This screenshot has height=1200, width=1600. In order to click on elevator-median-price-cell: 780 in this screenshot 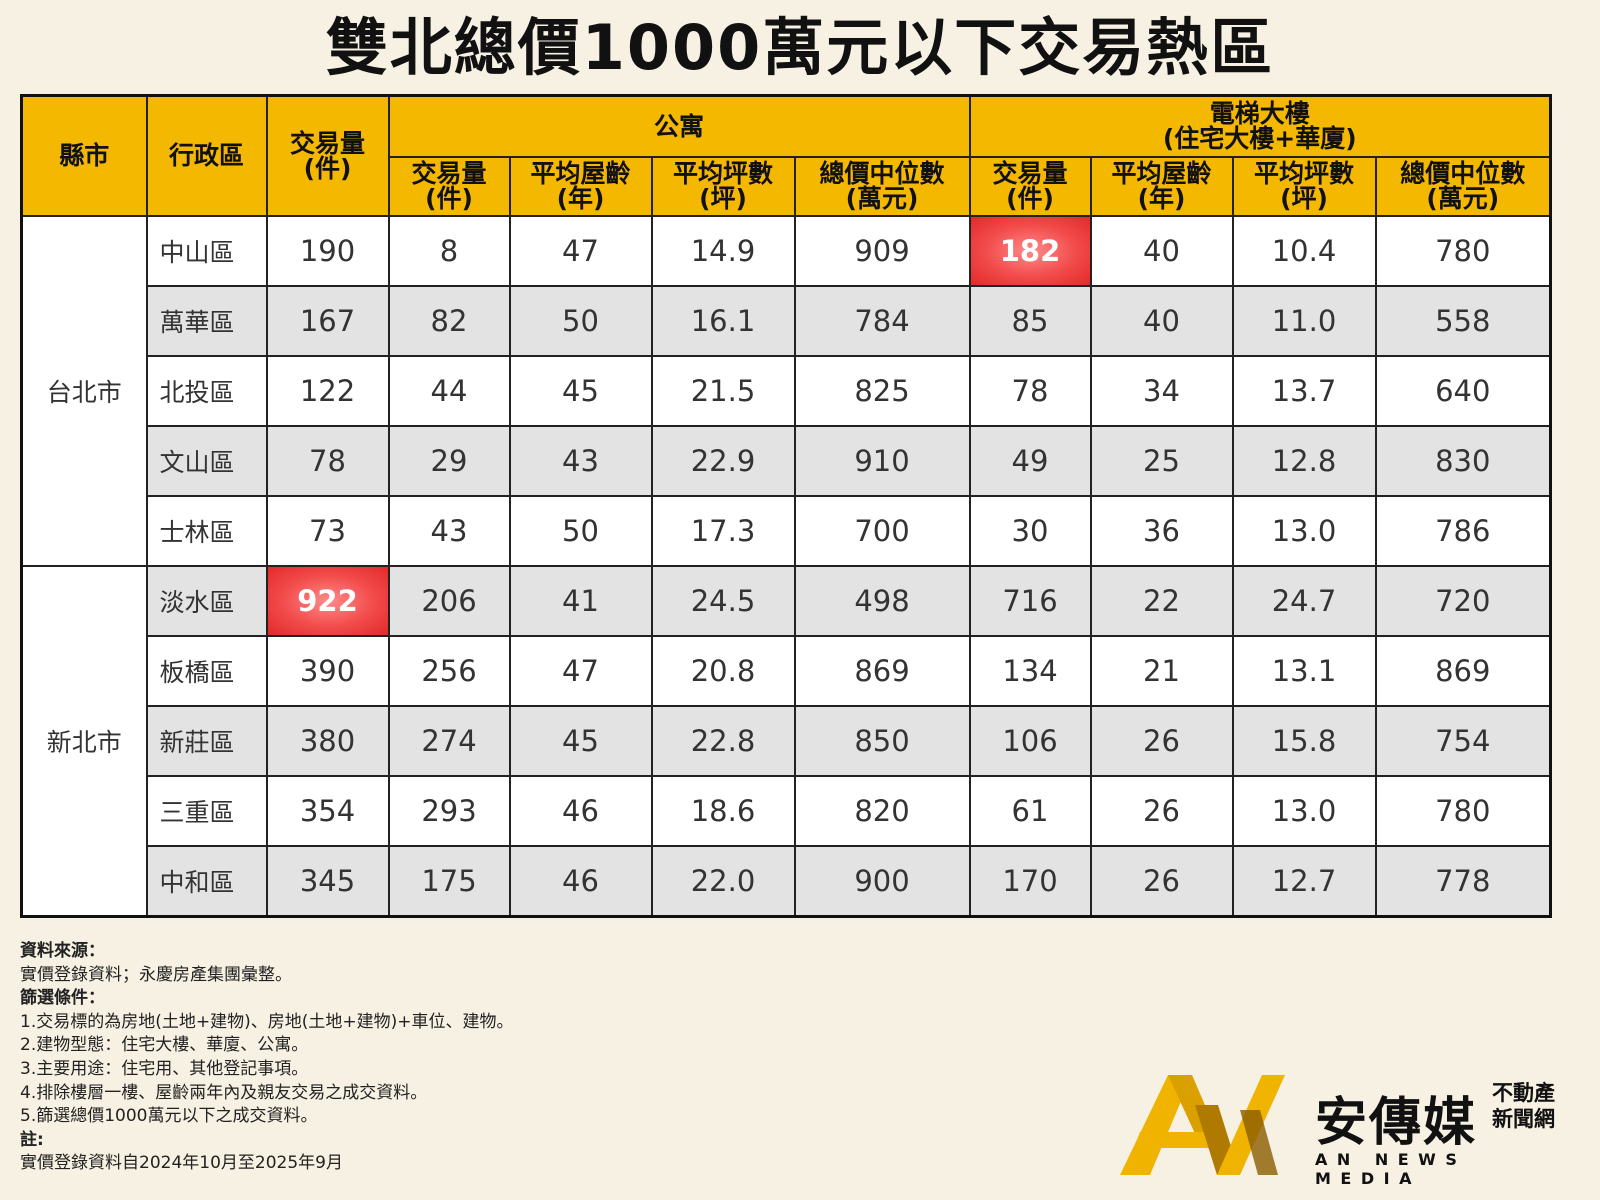, I will do `click(1463, 250)`.